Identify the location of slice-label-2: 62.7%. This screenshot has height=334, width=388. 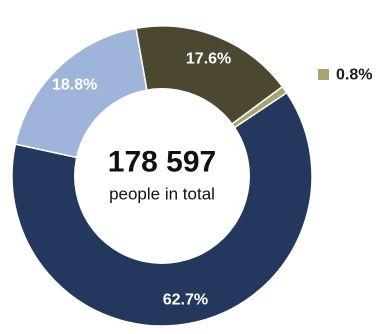
(185, 299).